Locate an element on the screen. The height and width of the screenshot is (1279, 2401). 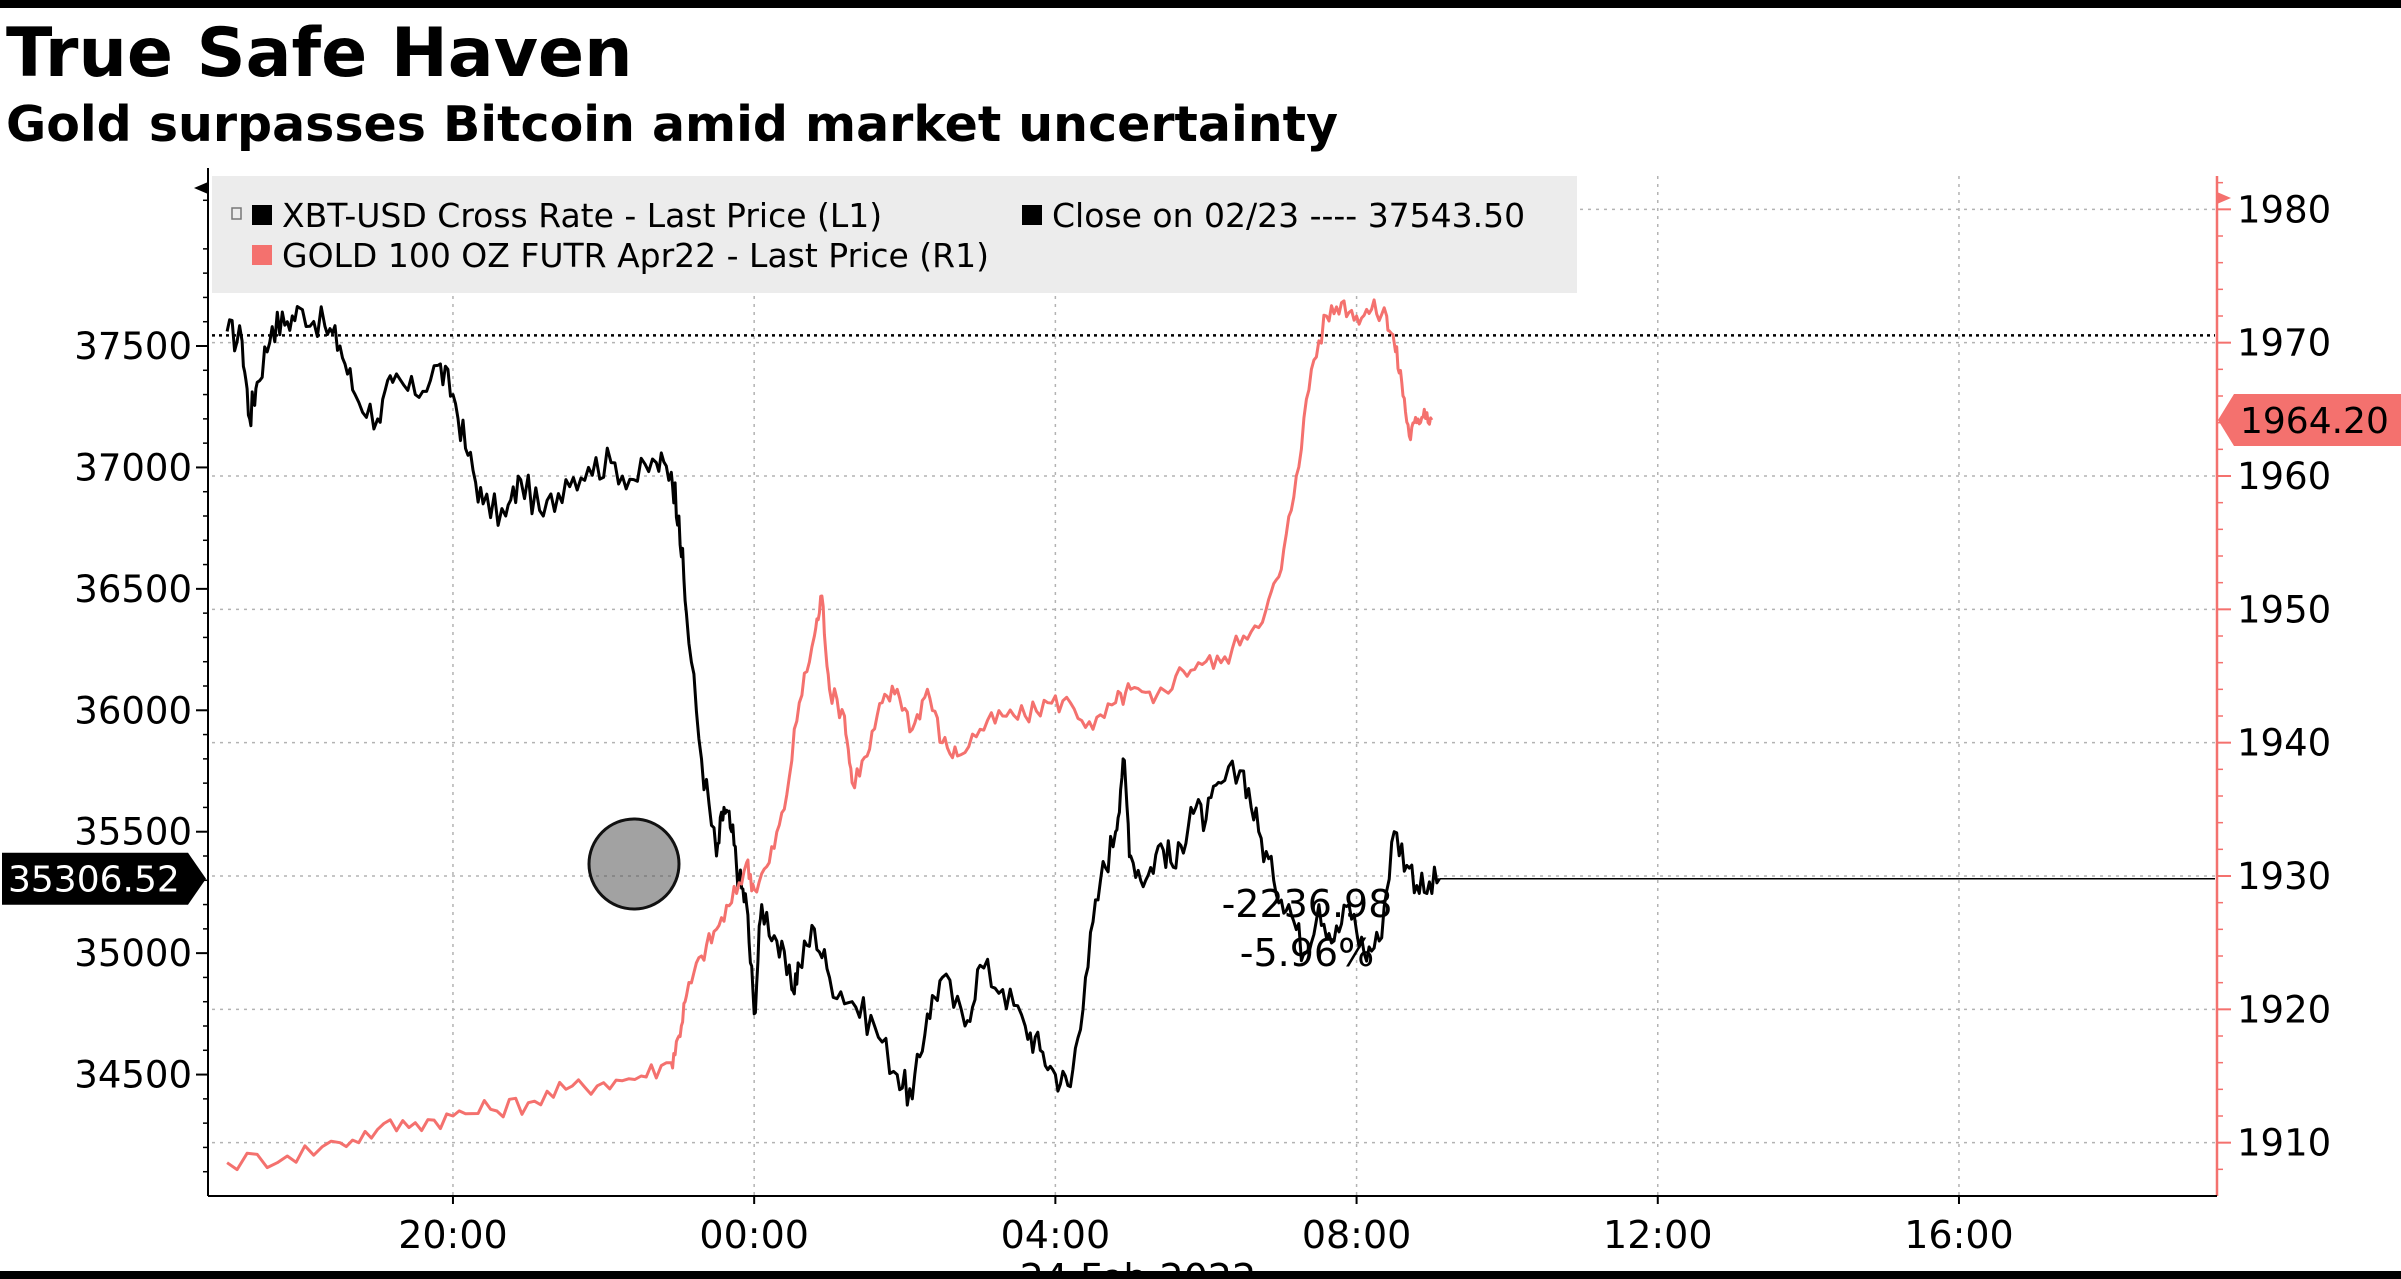
x-axis-date-label: 24 Feb 2022 is located at coordinates (1138, 1263).